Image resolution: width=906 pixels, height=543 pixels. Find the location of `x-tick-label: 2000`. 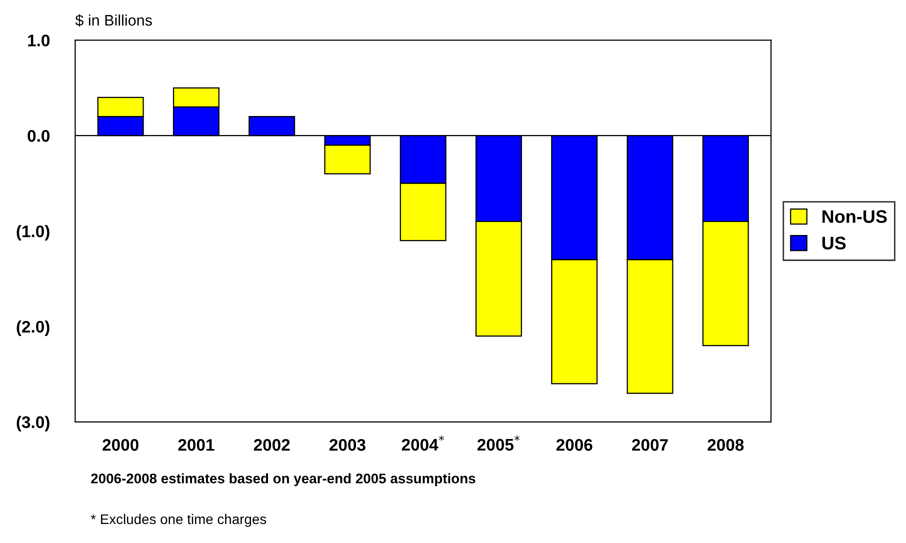

x-tick-label: 2000 is located at coordinates (120, 445).